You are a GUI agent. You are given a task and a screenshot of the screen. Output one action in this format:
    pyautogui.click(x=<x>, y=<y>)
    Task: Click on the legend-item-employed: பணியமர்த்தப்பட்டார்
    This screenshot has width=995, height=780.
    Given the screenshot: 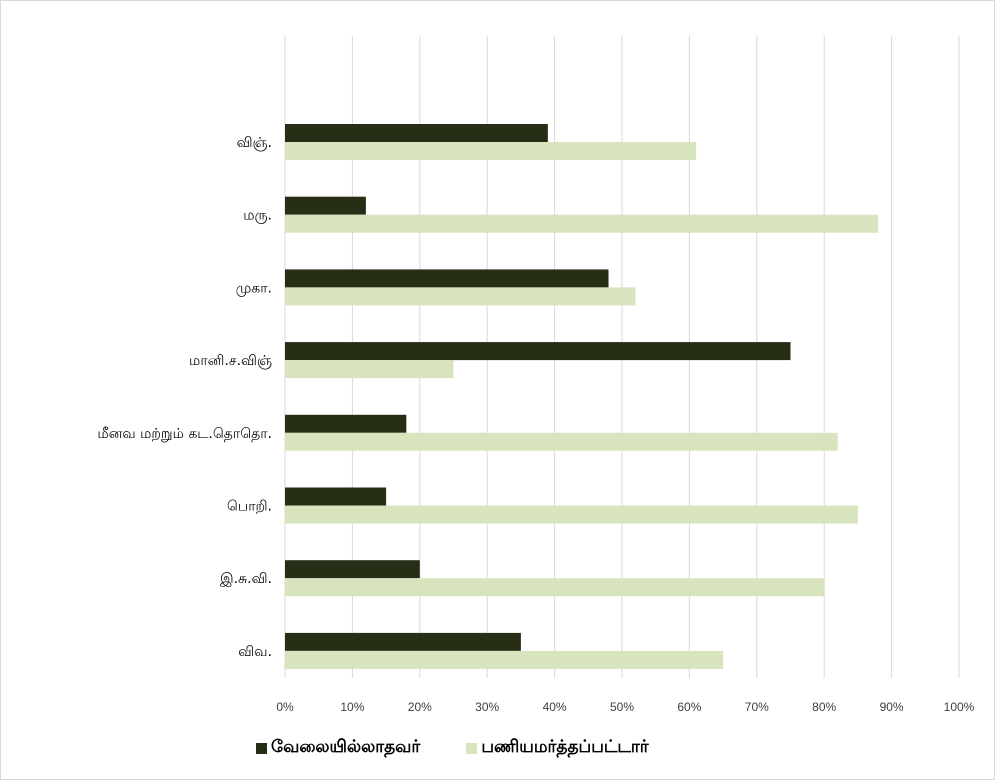 What is the action you would take?
    pyautogui.click(x=557, y=748)
    